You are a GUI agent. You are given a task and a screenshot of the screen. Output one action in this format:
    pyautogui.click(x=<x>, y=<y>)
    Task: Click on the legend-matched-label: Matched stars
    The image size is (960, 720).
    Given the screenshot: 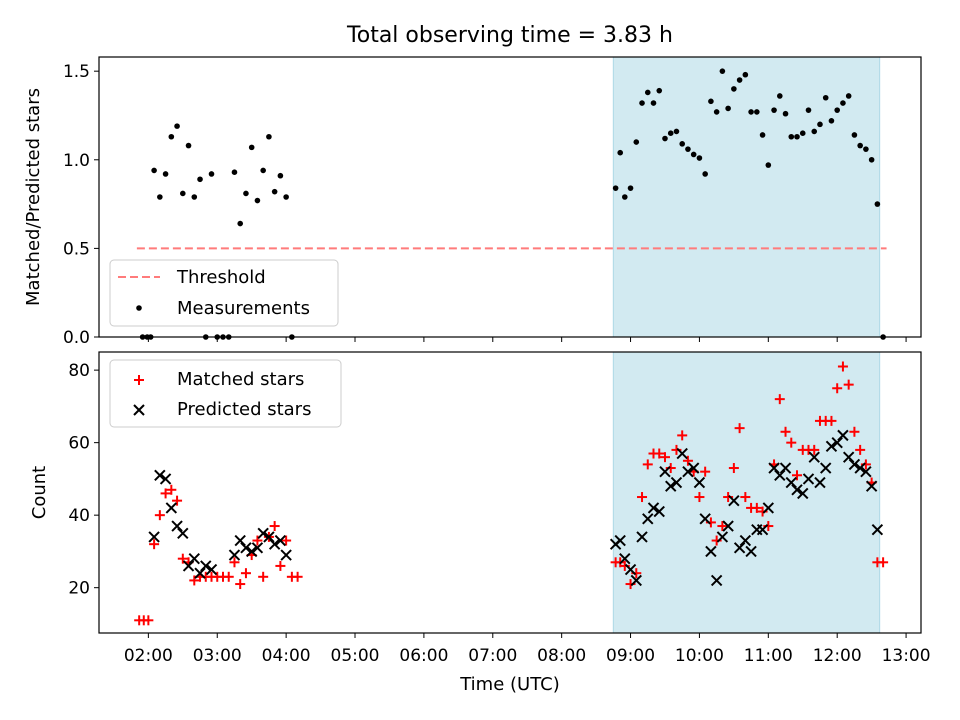 What is the action you would take?
    pyautogui.click(x=240, y=379)
    